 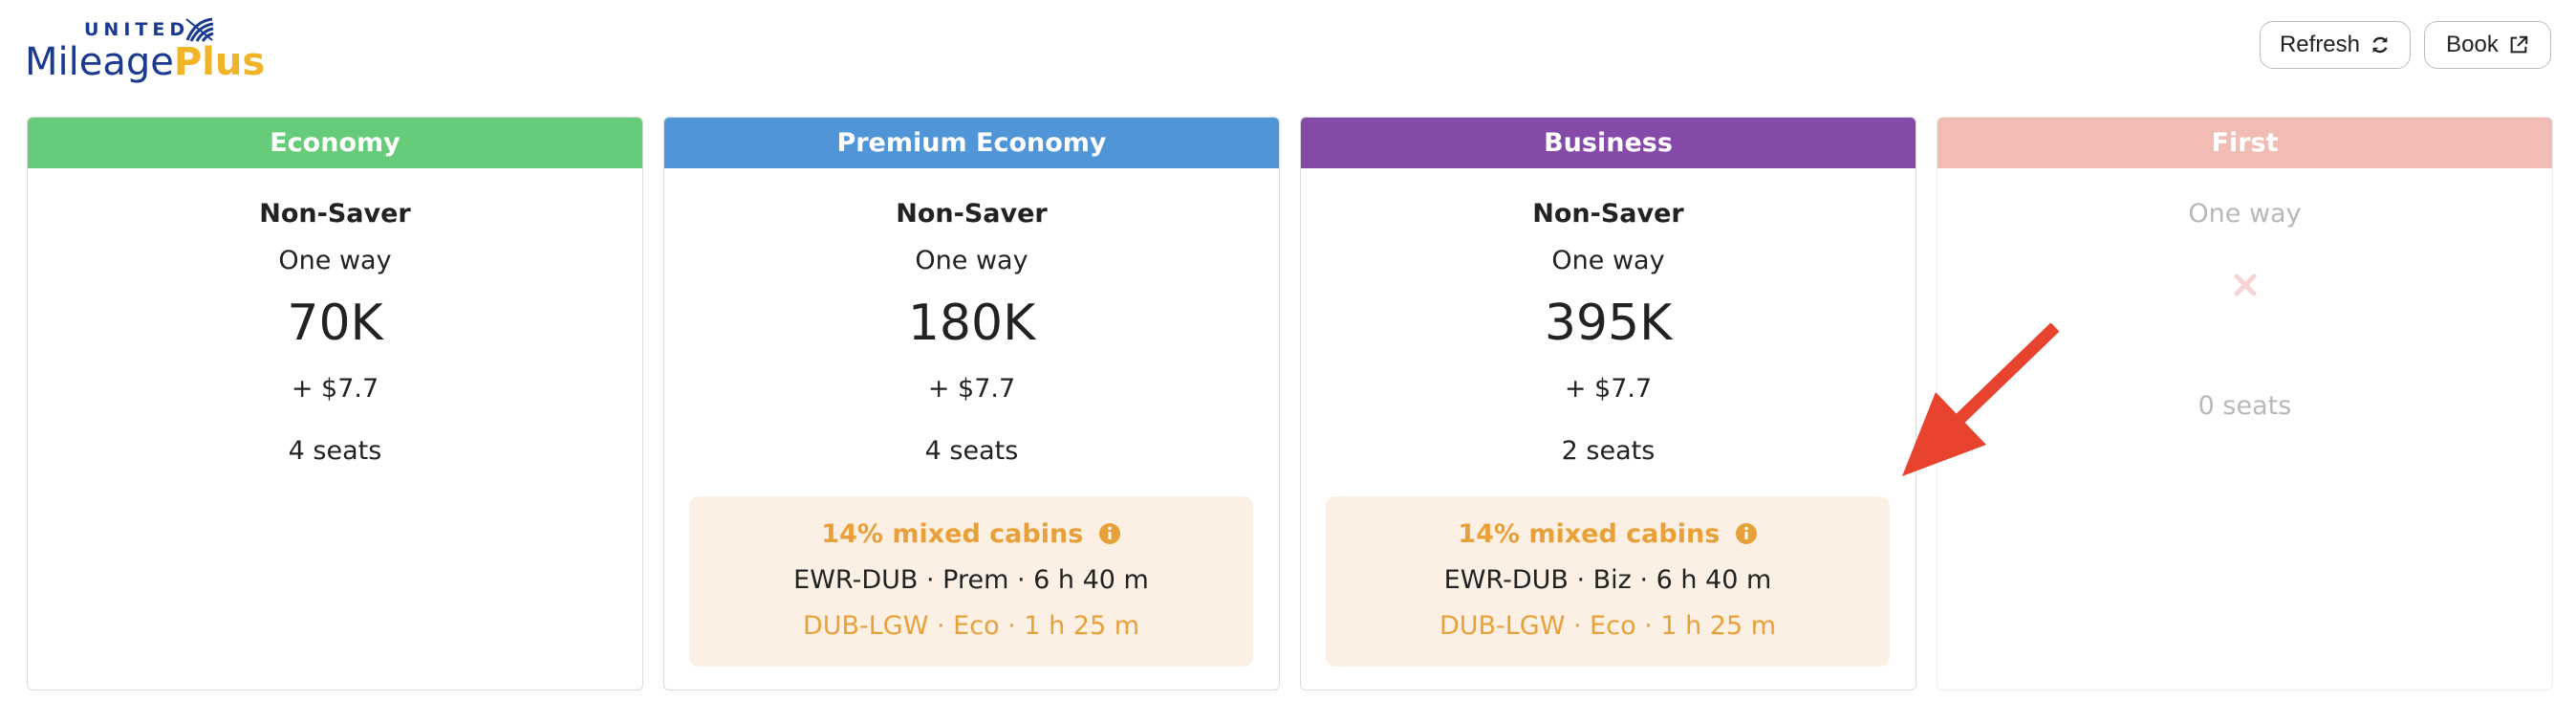 I want to click on refresh-button: Refresh, so click(x=2335, y=45).